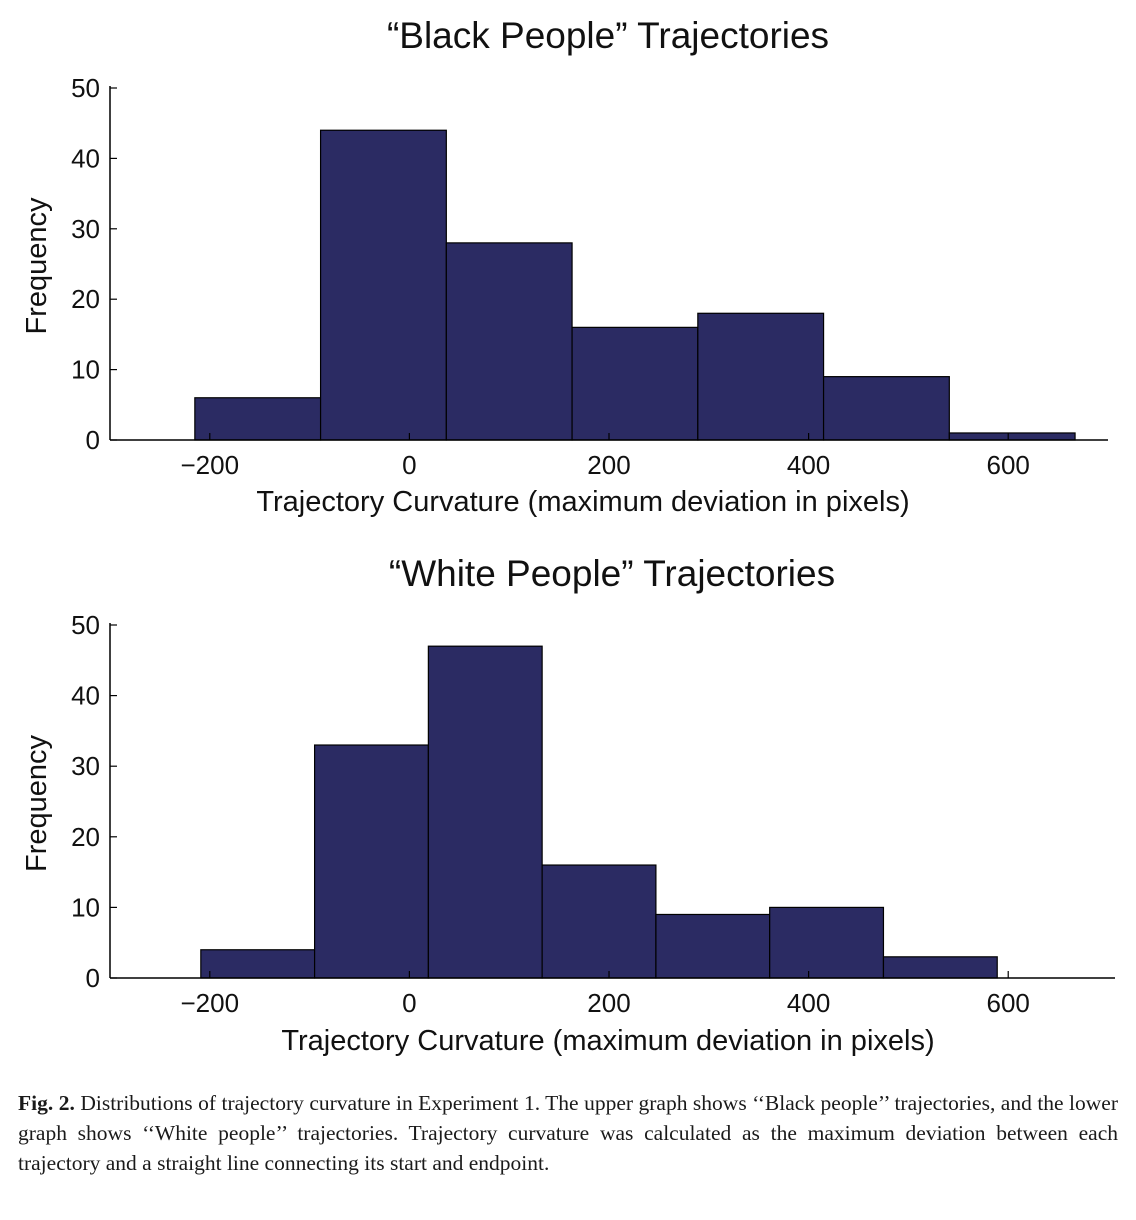  I want to click on chart-2-y-tick-label-3: 30, so click(85, 766).